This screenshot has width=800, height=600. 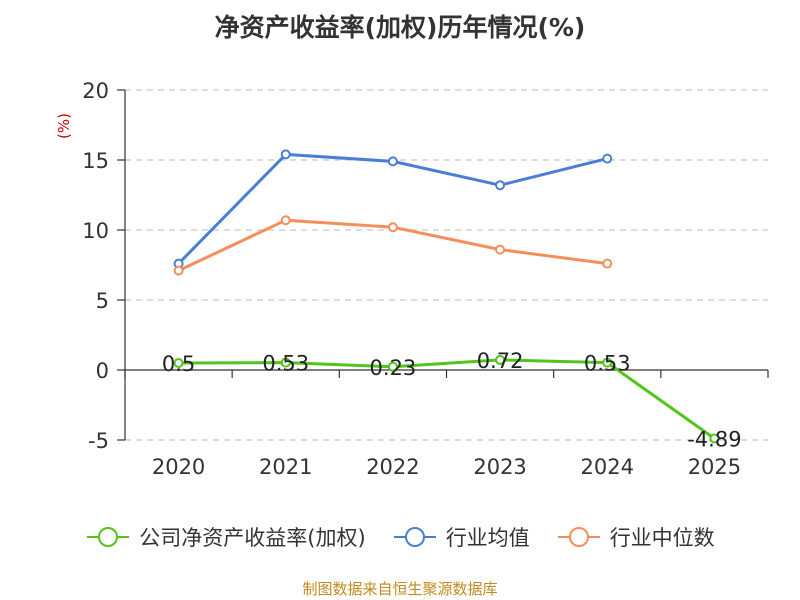 I want to click on x-tick-label: 2022, so click(x=392, y=467).